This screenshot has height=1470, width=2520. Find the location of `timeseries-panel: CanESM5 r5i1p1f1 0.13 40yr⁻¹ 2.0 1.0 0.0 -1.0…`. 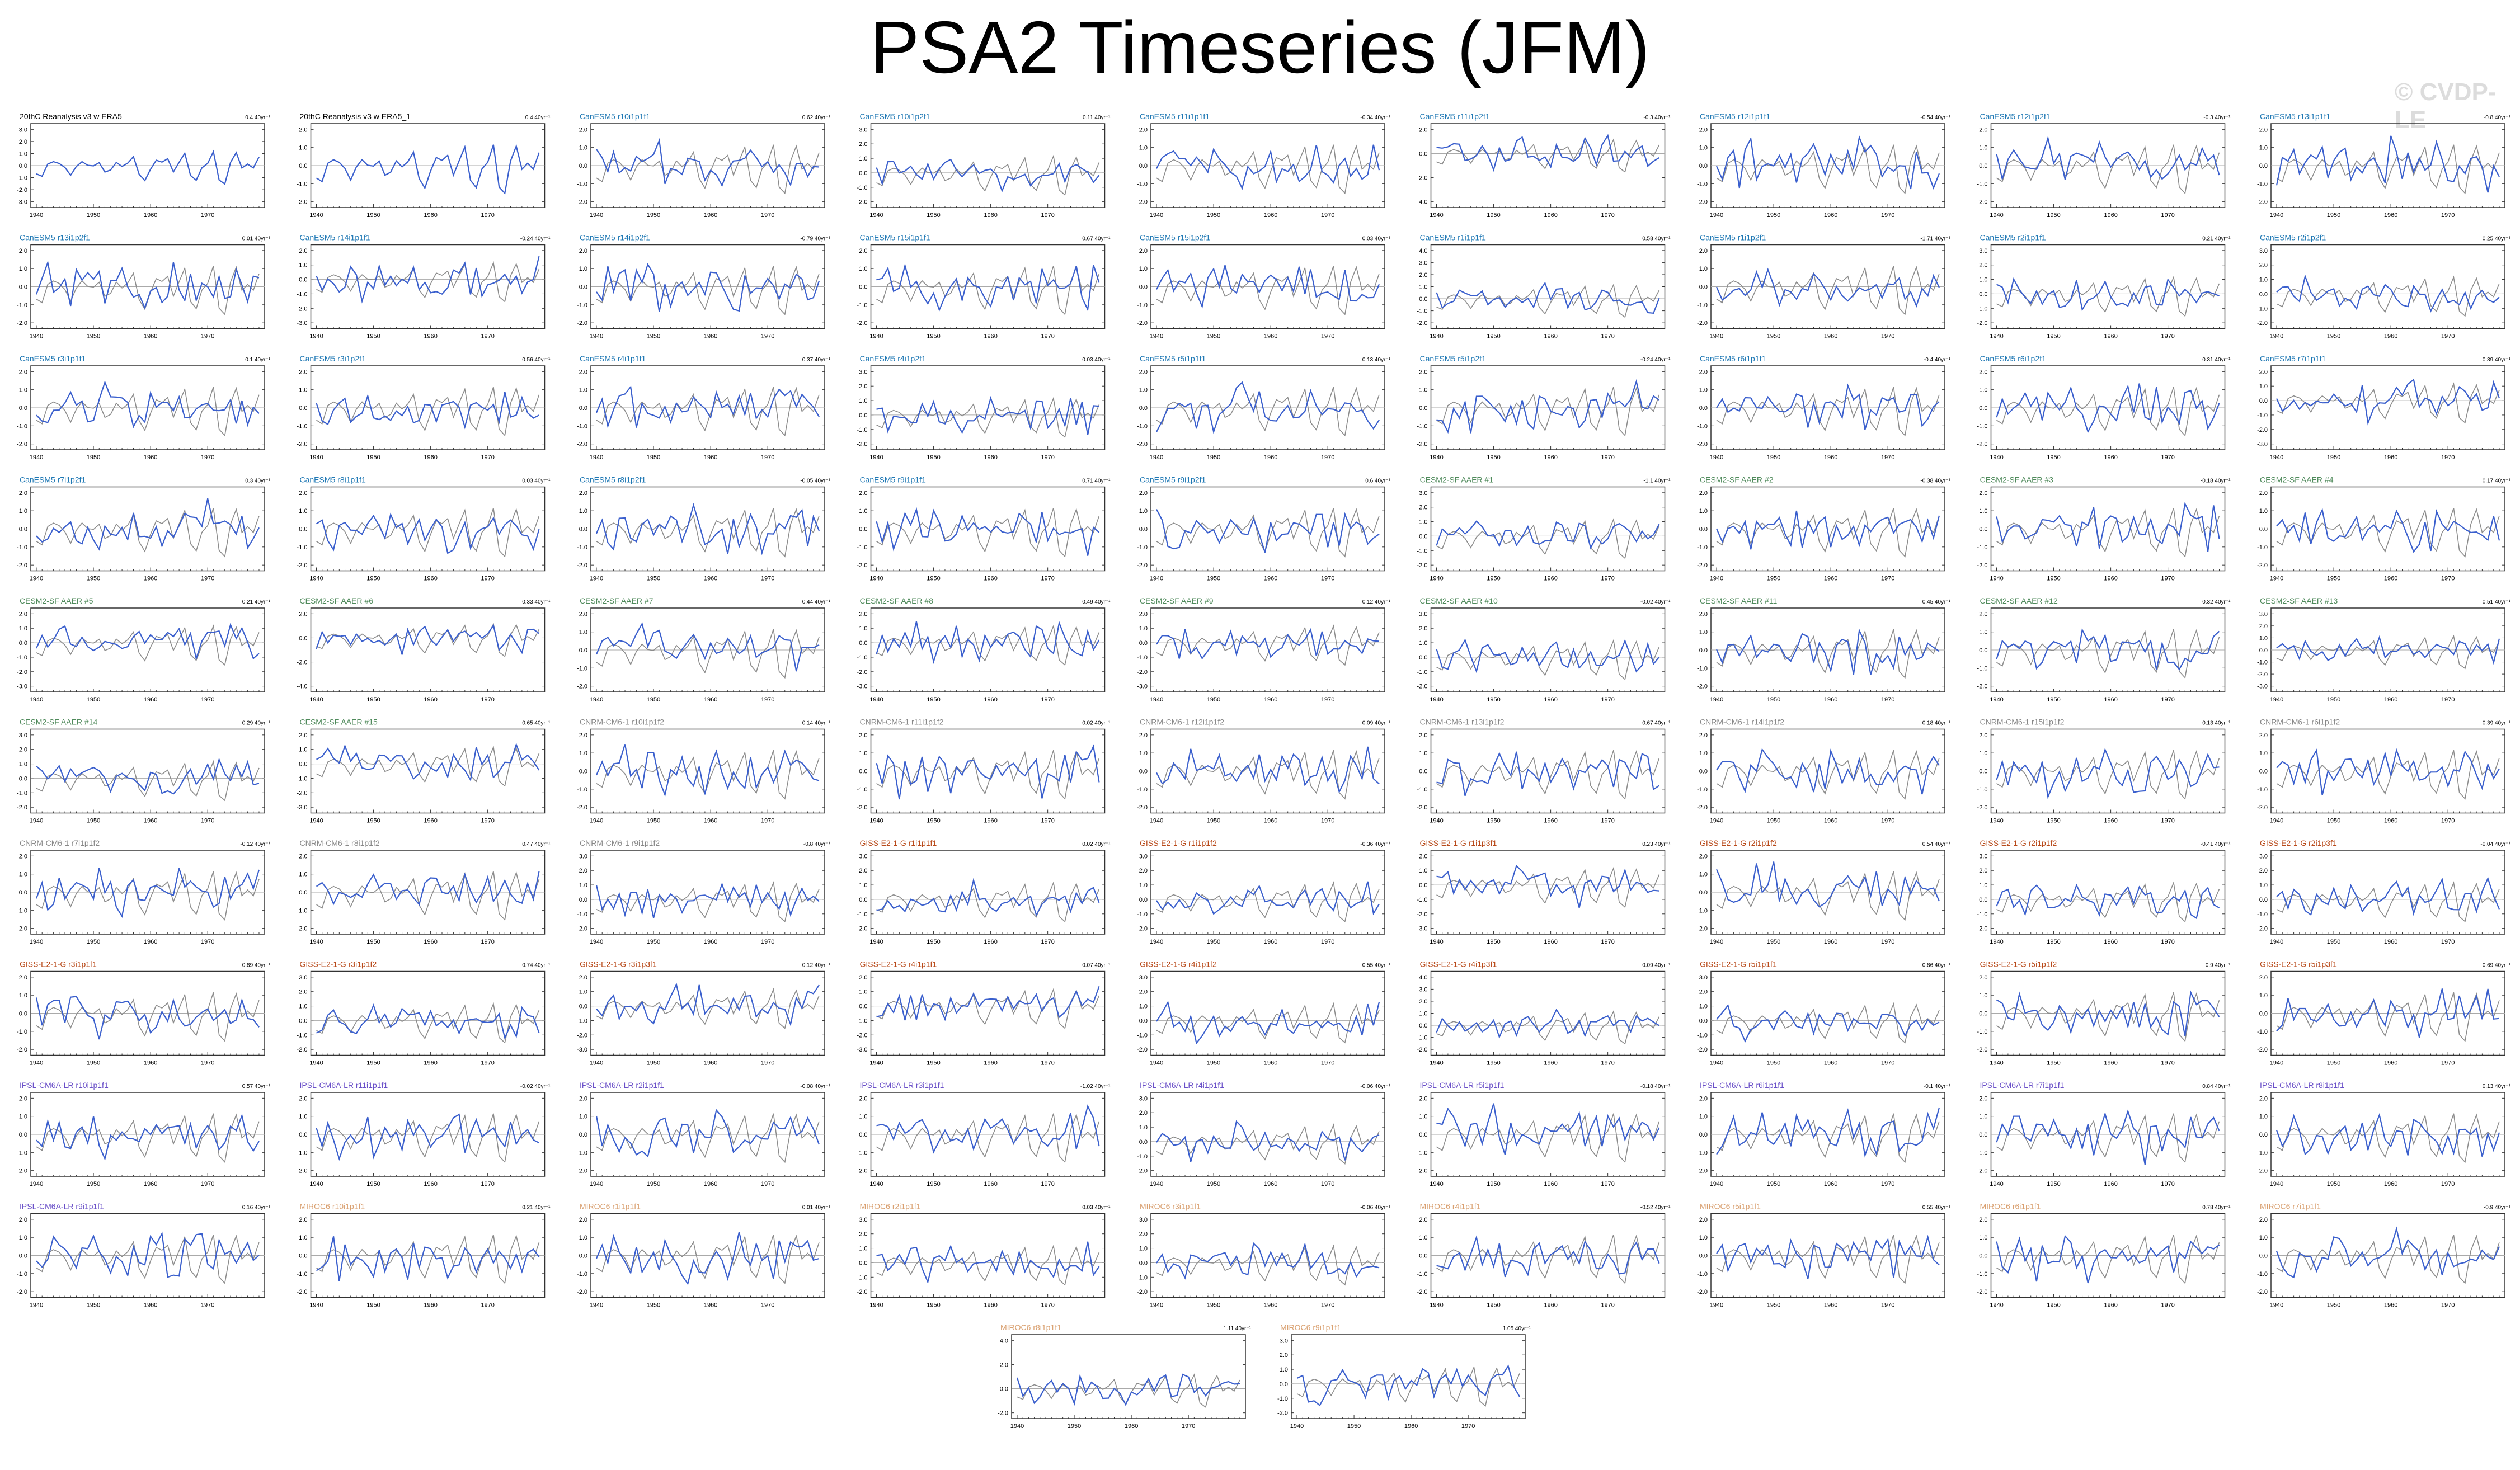

timeseries-panel: CanESM5 r5i1p1f1 0.13 40yr⁻¹ 2.0 1.0 0.0 -1.0… is located at coordinates (1264, 408).